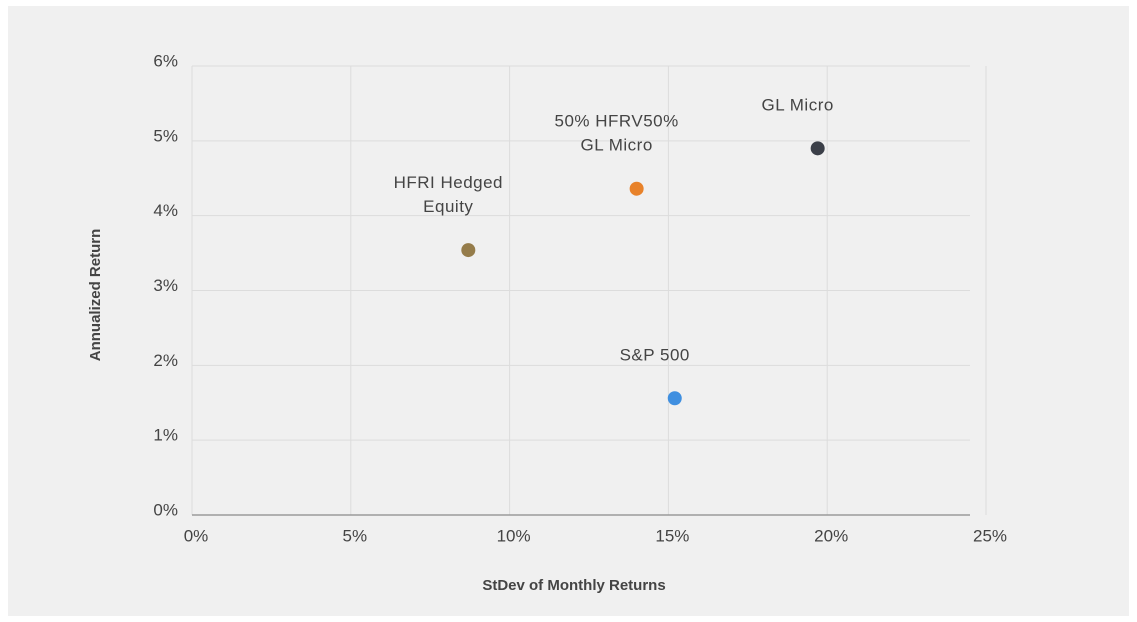 The image size is (1137, 622). What do you see at coordinates (165, 360) in the screenshot?
I see `y-tick-label: 2%` at bounding box center [165, 360].